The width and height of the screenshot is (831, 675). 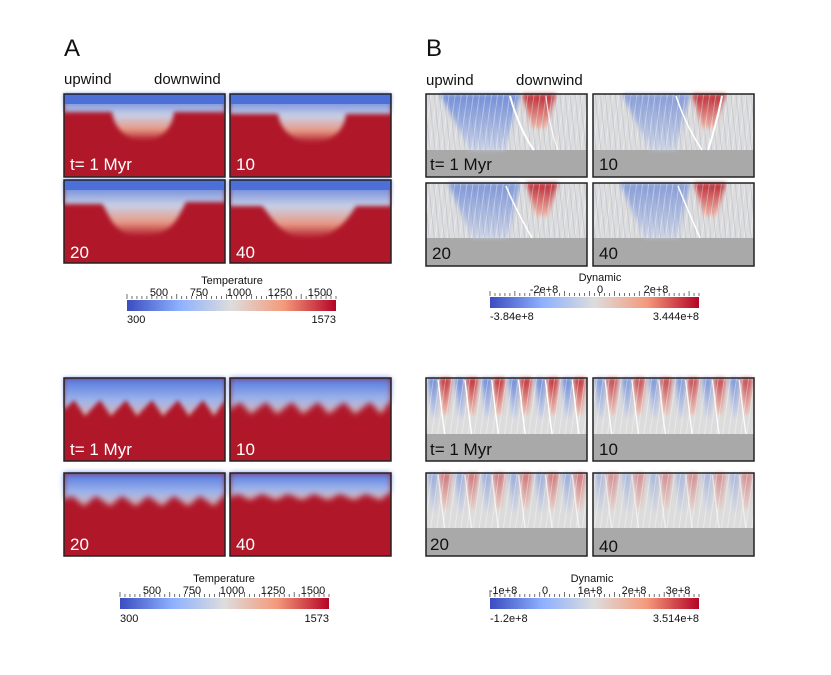 I want to click on panel-a-downwind-label: downwind, so click(x=187, y=79).